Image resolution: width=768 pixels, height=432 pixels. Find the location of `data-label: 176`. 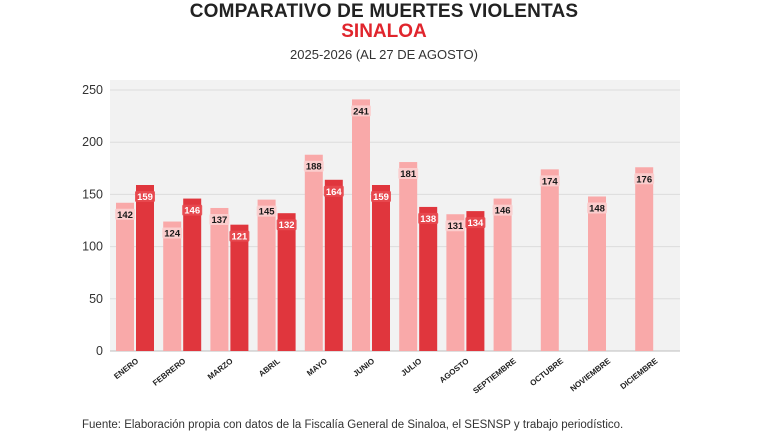

data-label: 176 is located at coordinates (644, 179).